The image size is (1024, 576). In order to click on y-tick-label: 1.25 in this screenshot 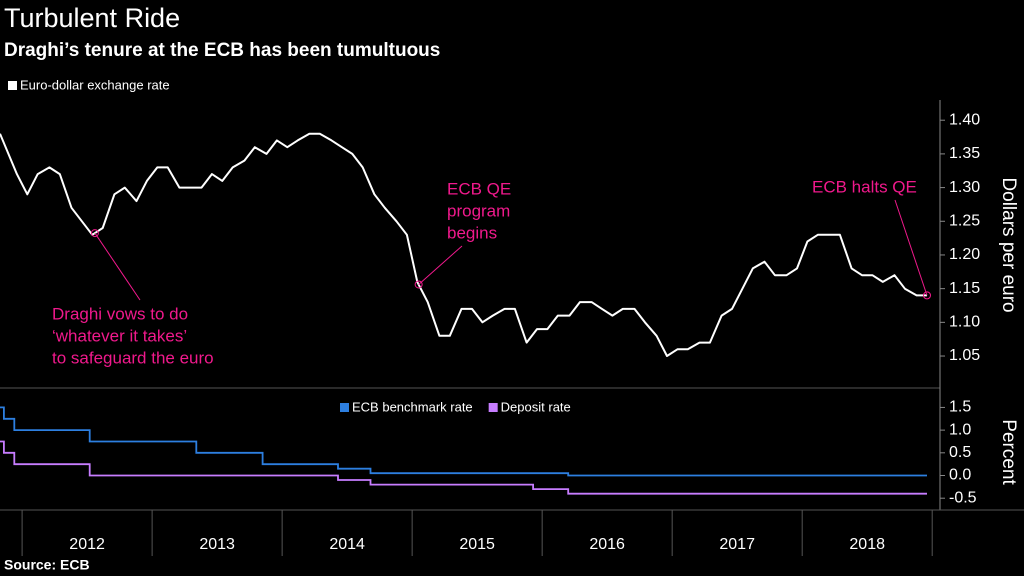, I will do `click(964, 220)`.